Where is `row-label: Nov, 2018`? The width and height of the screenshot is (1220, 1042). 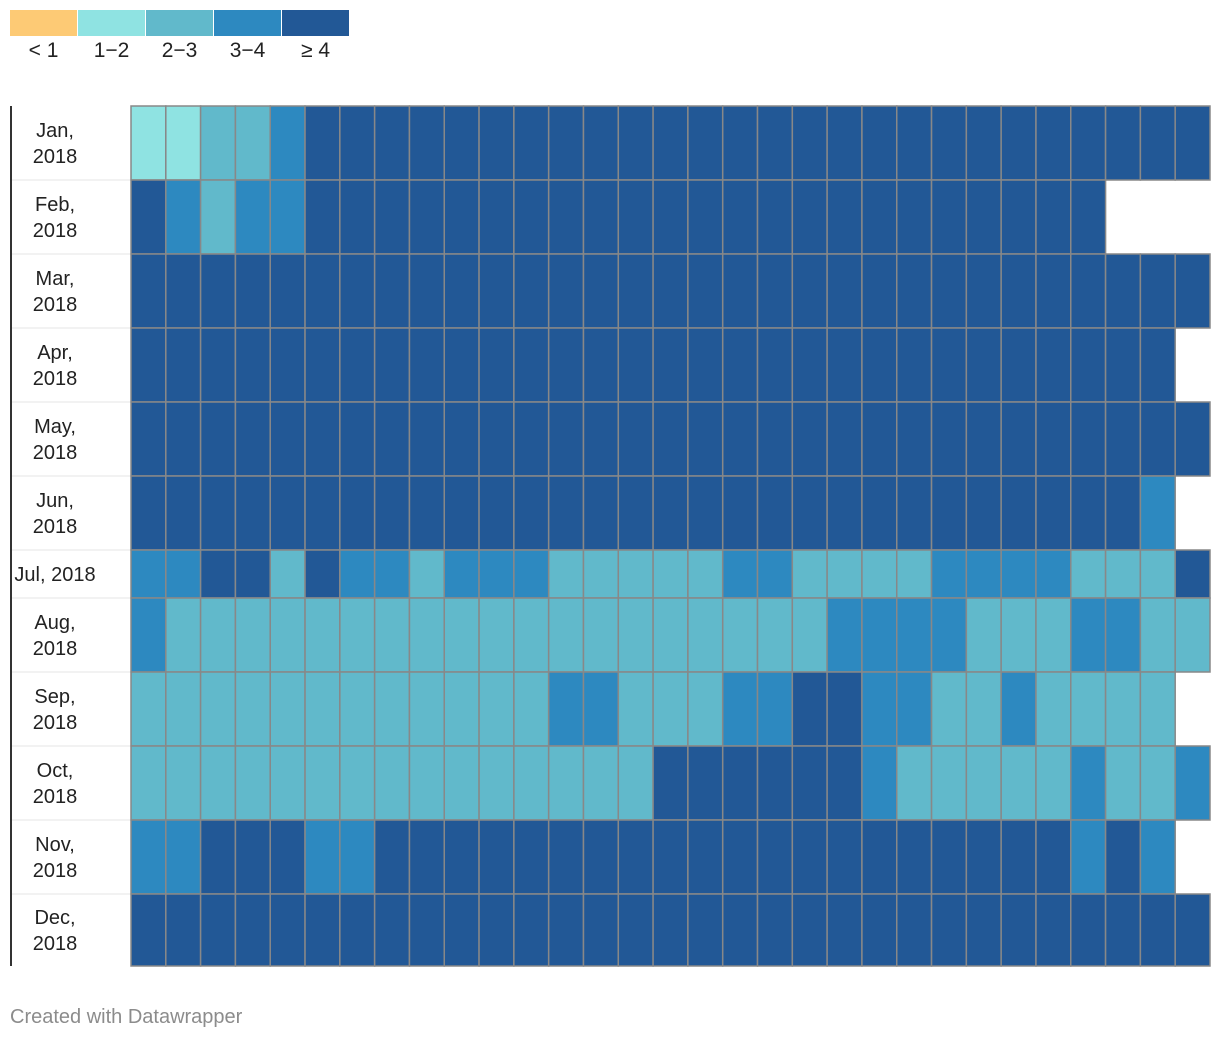 row-label: Nov, 2018 is located at coordinates (55, 858).